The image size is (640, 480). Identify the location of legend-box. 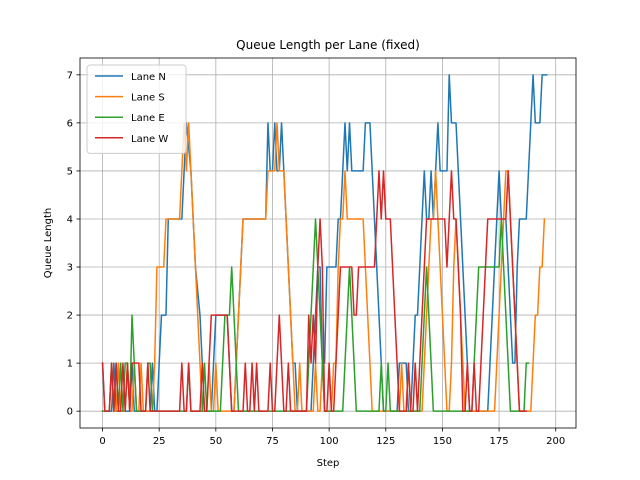
(136, 109).